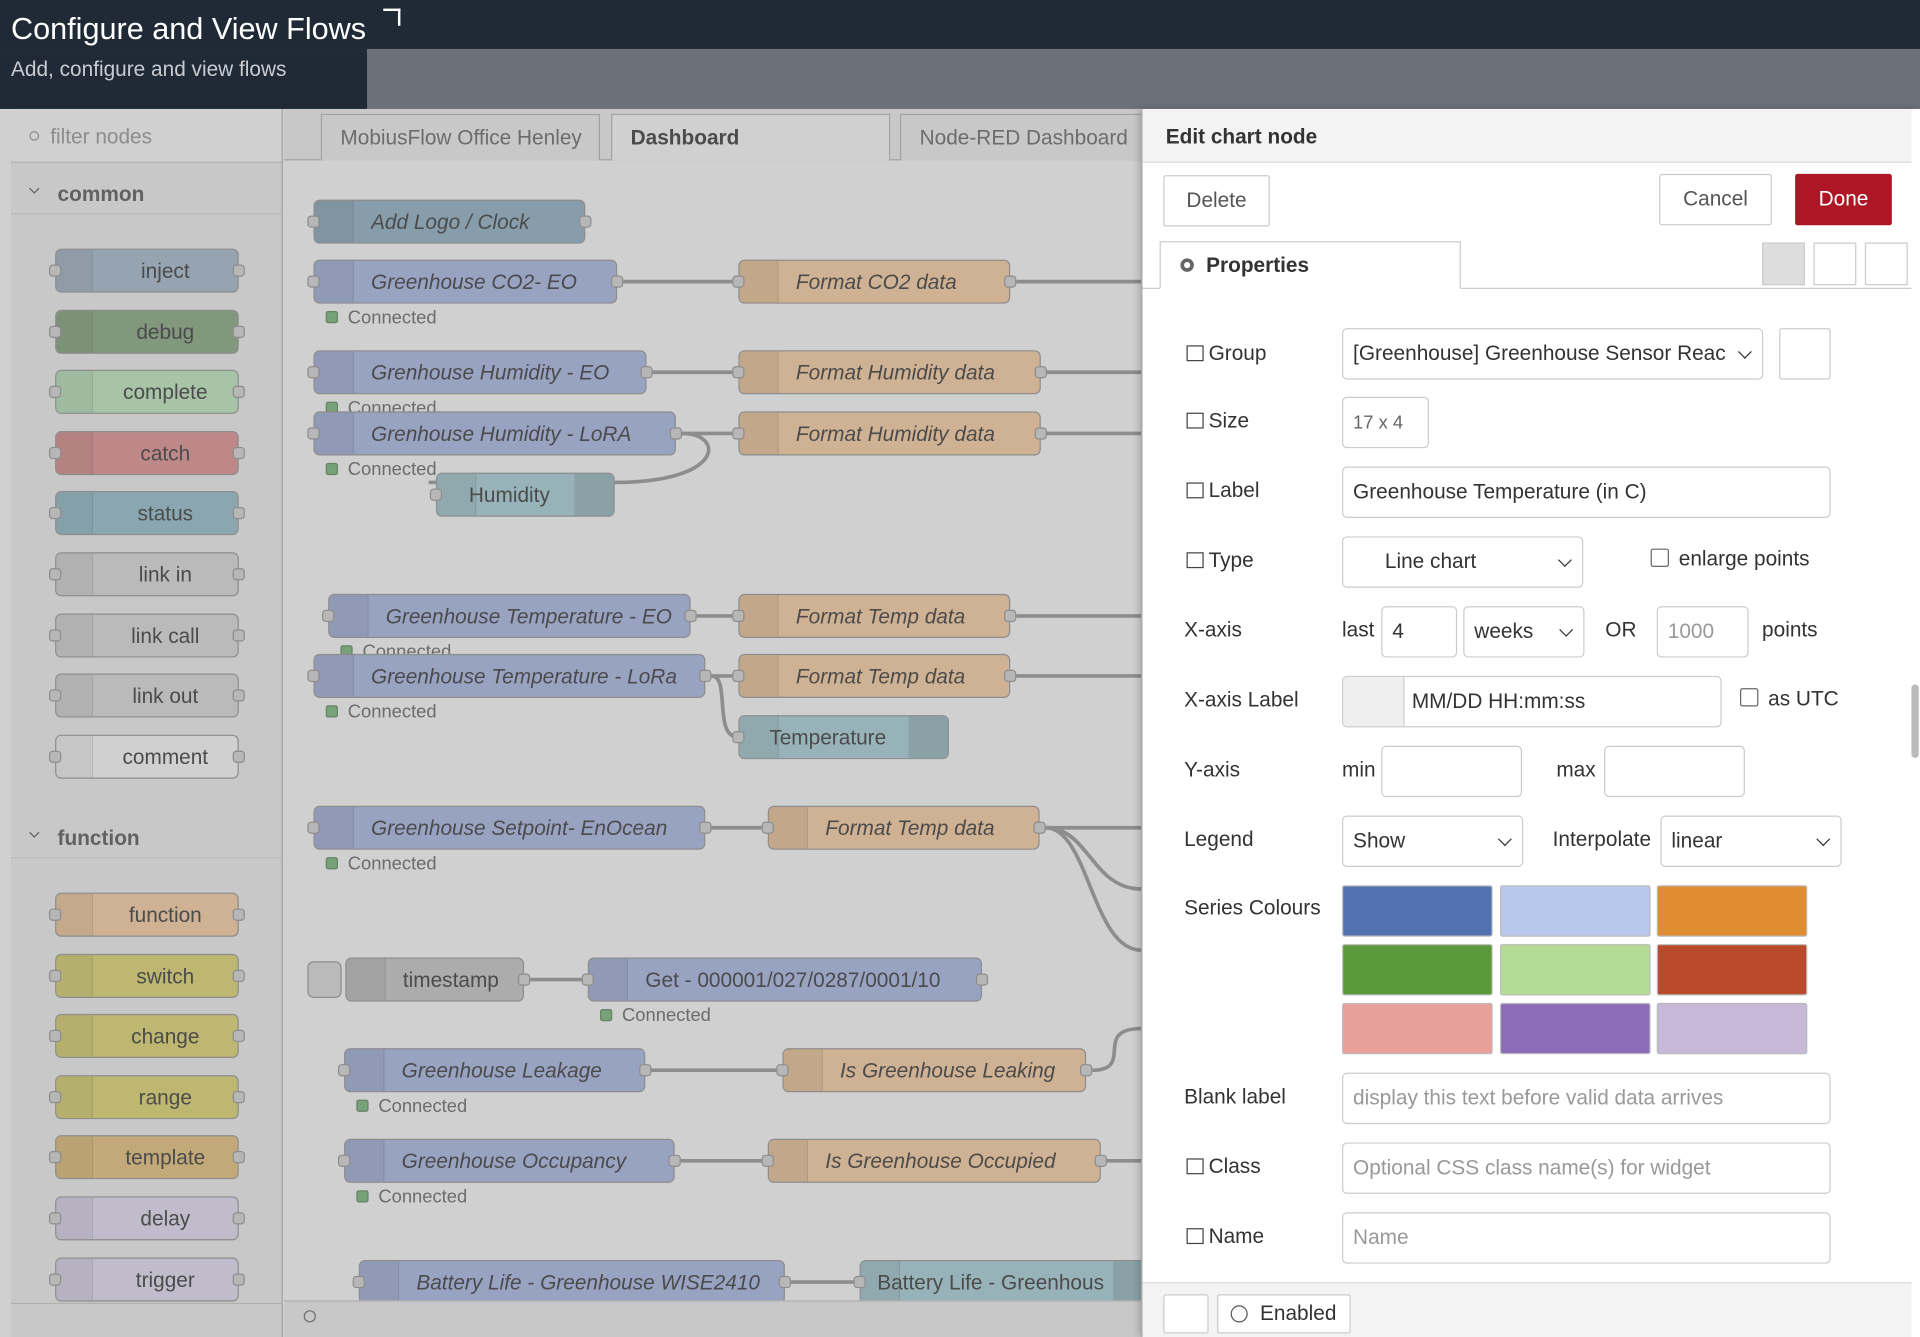 The width and height of the screenshot is (1920, 1337). What do you see at coordinates (146, 1157) in the screenshot?
I see `palette-node: template` at bounding box center [146, 1157].